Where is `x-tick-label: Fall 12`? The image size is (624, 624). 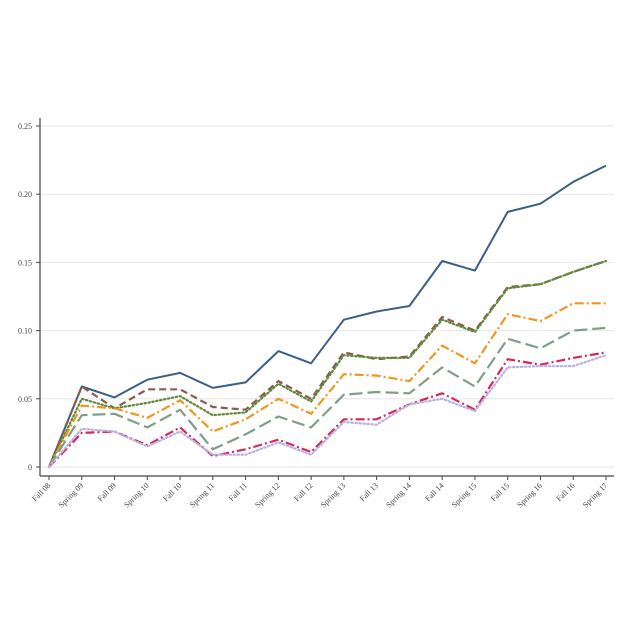
x-tick-label: Fall 12 is located at coordinates (303, 492).